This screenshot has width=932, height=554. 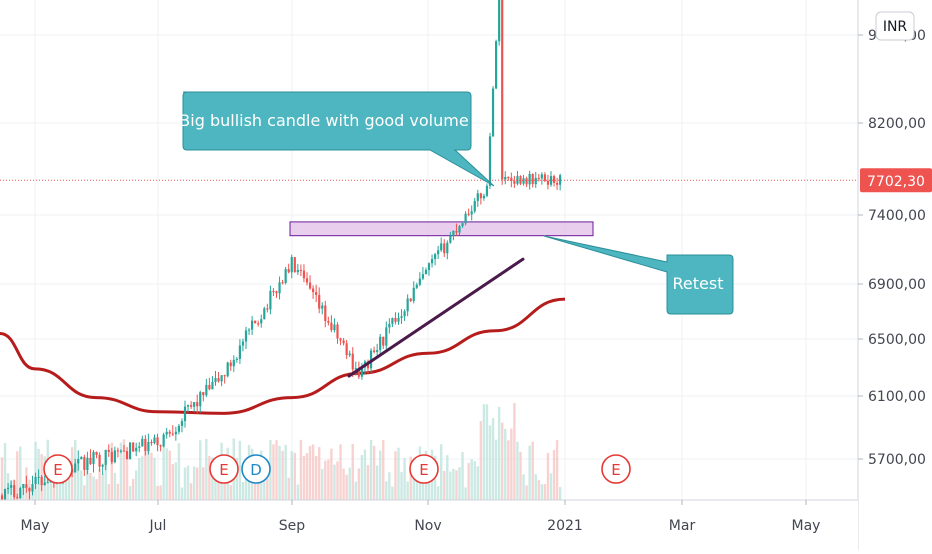 I want to click on moving-average-group, so click(x=283, y=356).